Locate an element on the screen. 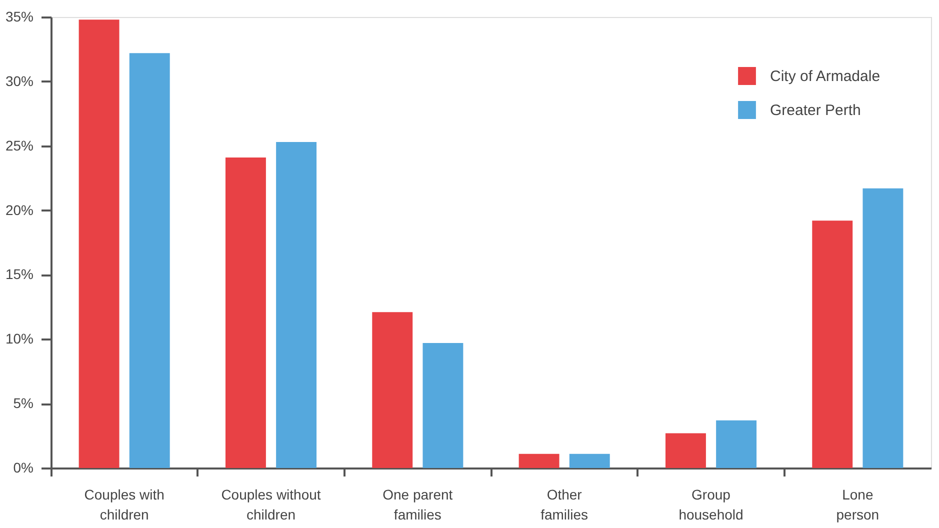 Image resolution: width=939 pixels, height=528 pixels. y-tick-label: 0% is located at coordinates (23, 468).